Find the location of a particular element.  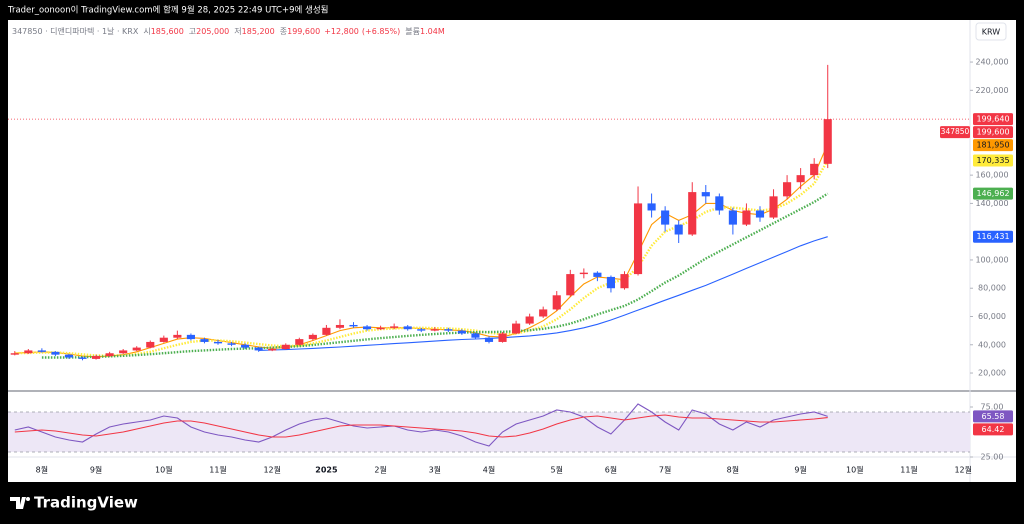

price-tag-label: 170,335 is located at coordinates (992, 160).